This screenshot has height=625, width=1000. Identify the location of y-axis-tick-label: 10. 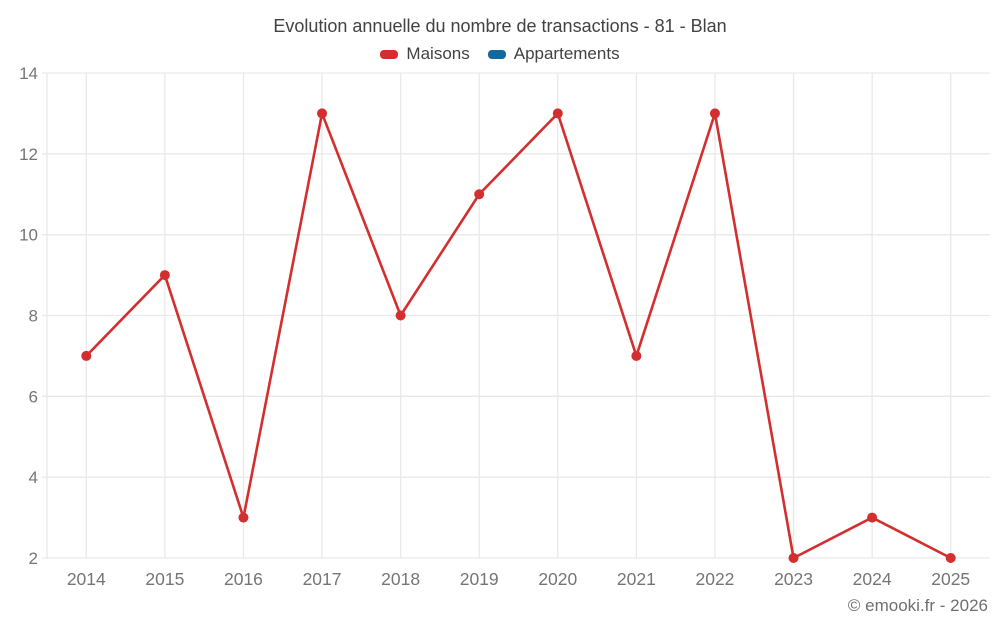
(28, 235).